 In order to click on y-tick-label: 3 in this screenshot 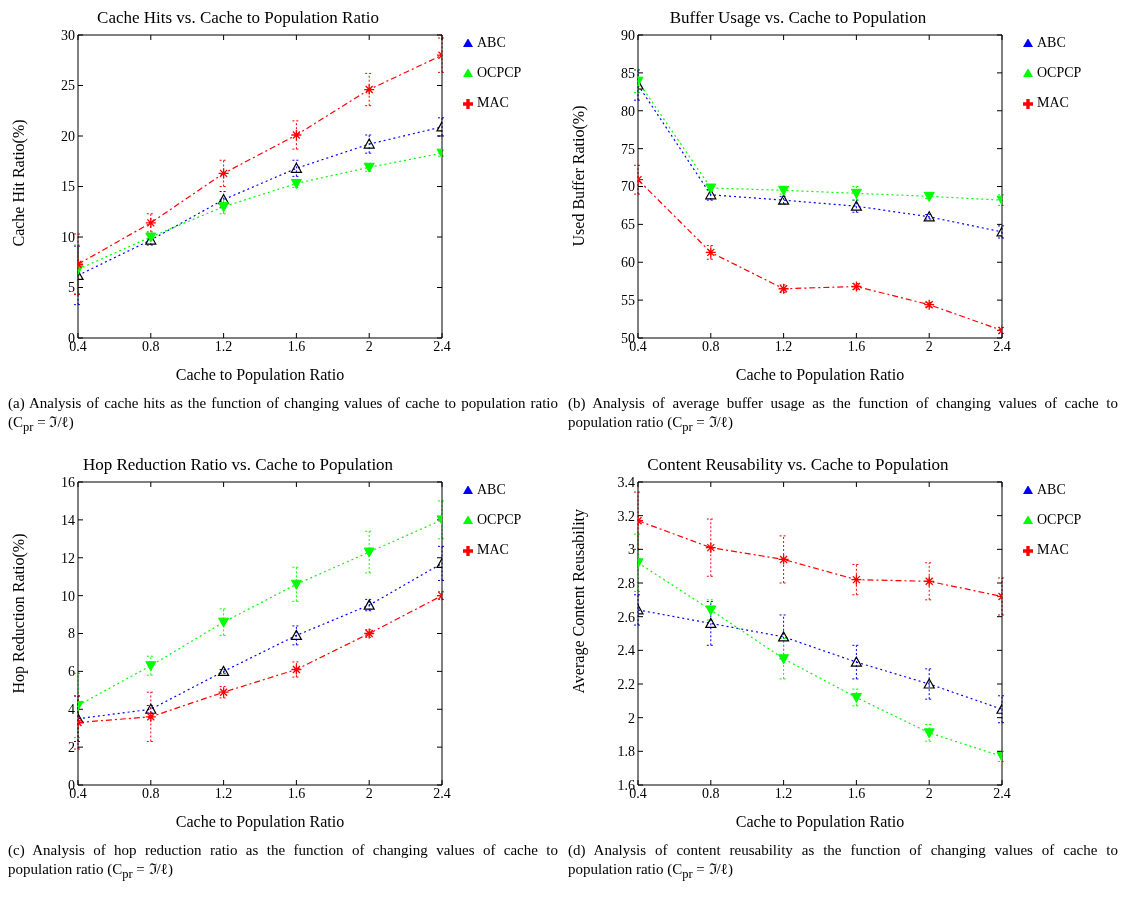, I will do `click(631, 550)`.